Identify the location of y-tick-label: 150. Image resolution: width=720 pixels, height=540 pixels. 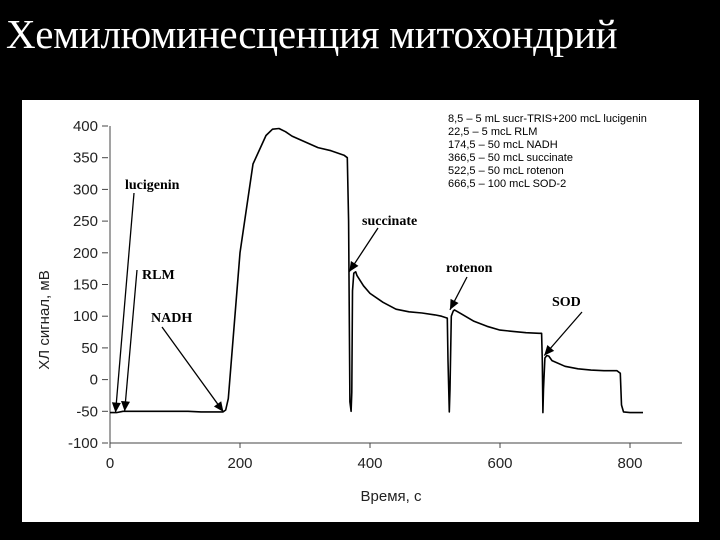
(85, 285).